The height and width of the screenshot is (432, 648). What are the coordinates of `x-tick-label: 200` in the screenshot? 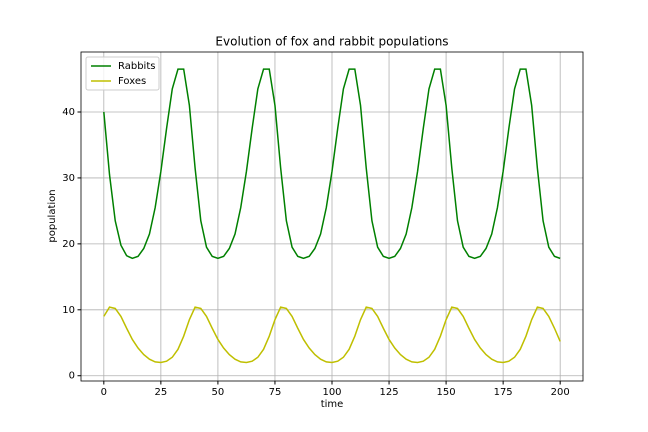 It's located at (560, 392).